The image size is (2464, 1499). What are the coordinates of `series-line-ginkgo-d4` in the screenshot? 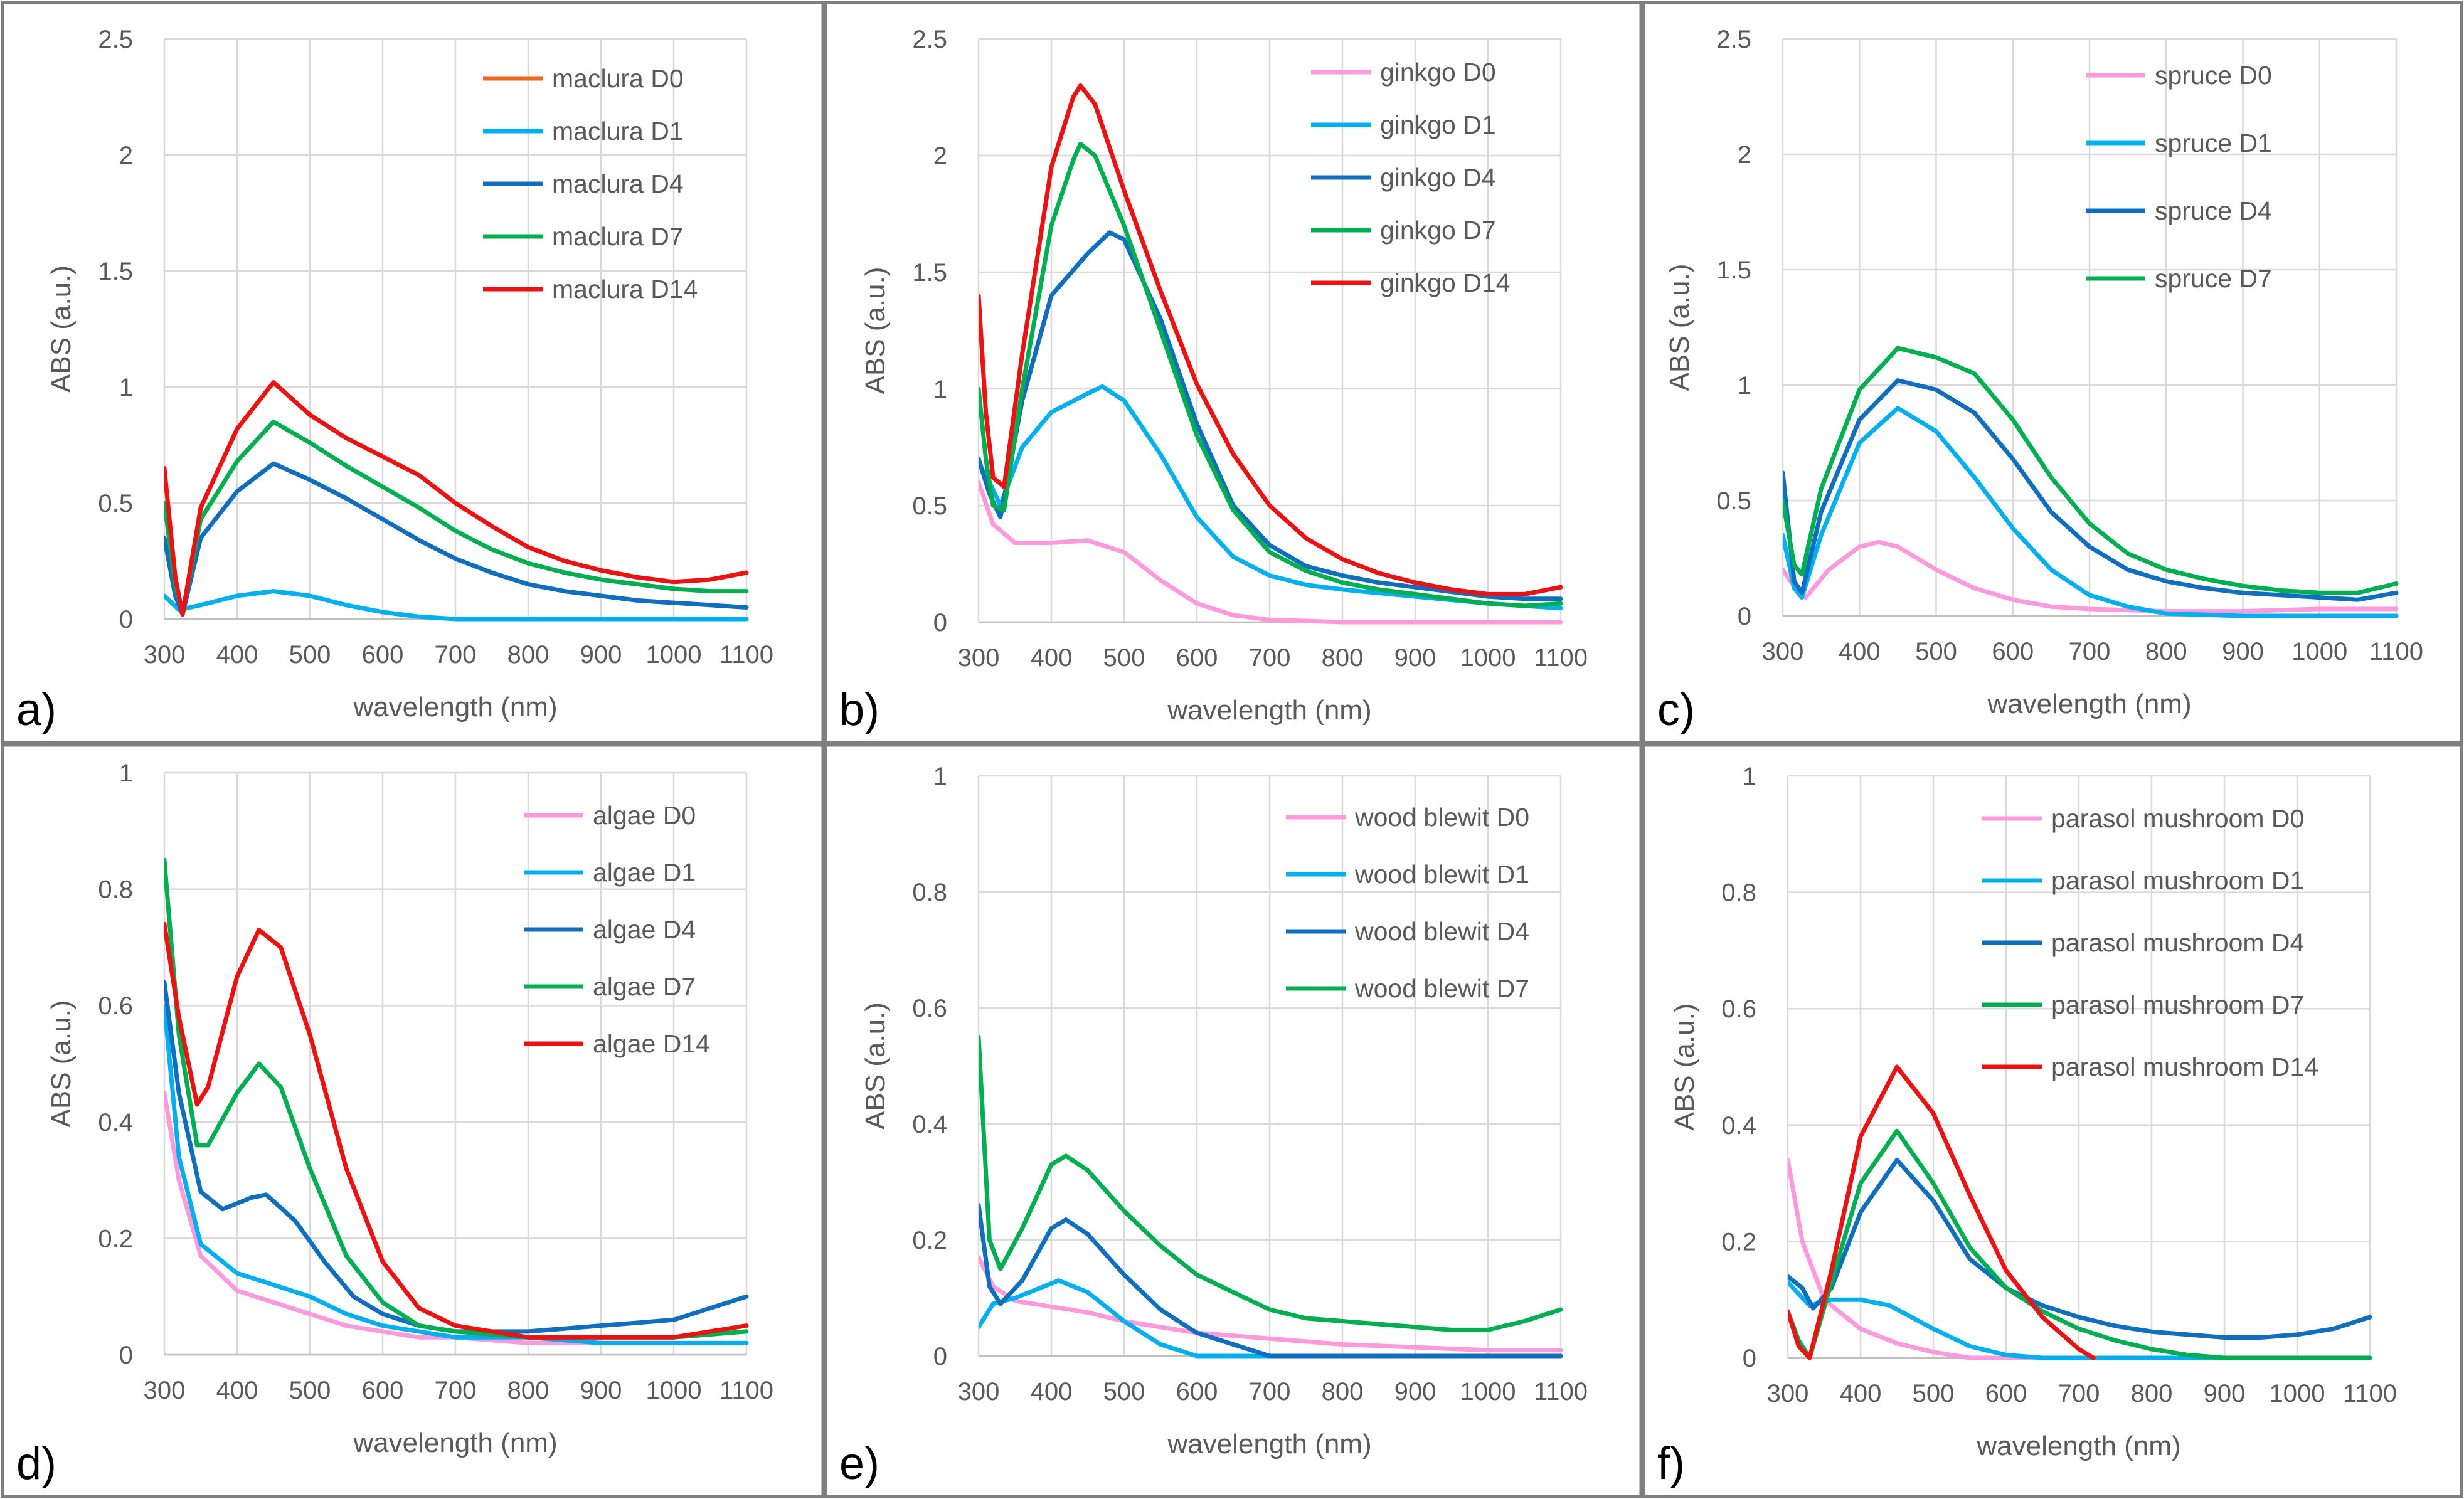 It's located at (1271, 415).